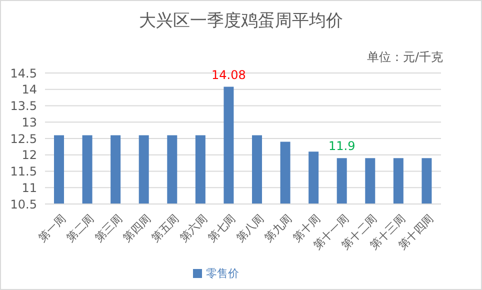 The height and width of the screenshot is (290, 482). Describe the element at coordinates (229, 75) in the screenshot. I see `data-label: 14.08` at that location.